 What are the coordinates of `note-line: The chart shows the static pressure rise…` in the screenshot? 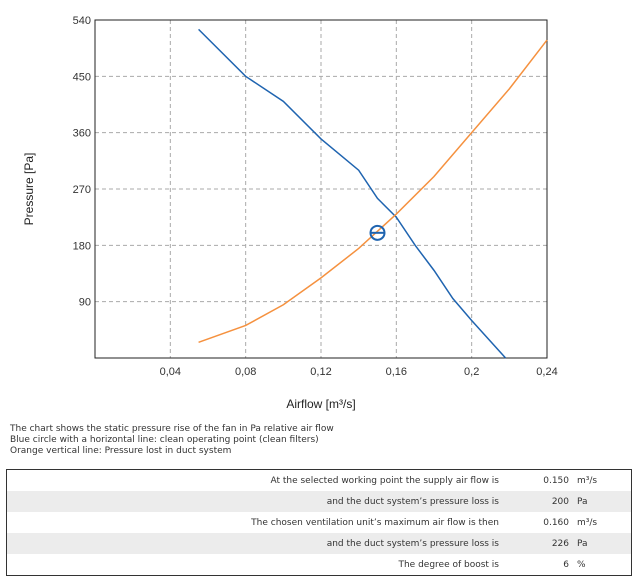 It's located at (172, 429).